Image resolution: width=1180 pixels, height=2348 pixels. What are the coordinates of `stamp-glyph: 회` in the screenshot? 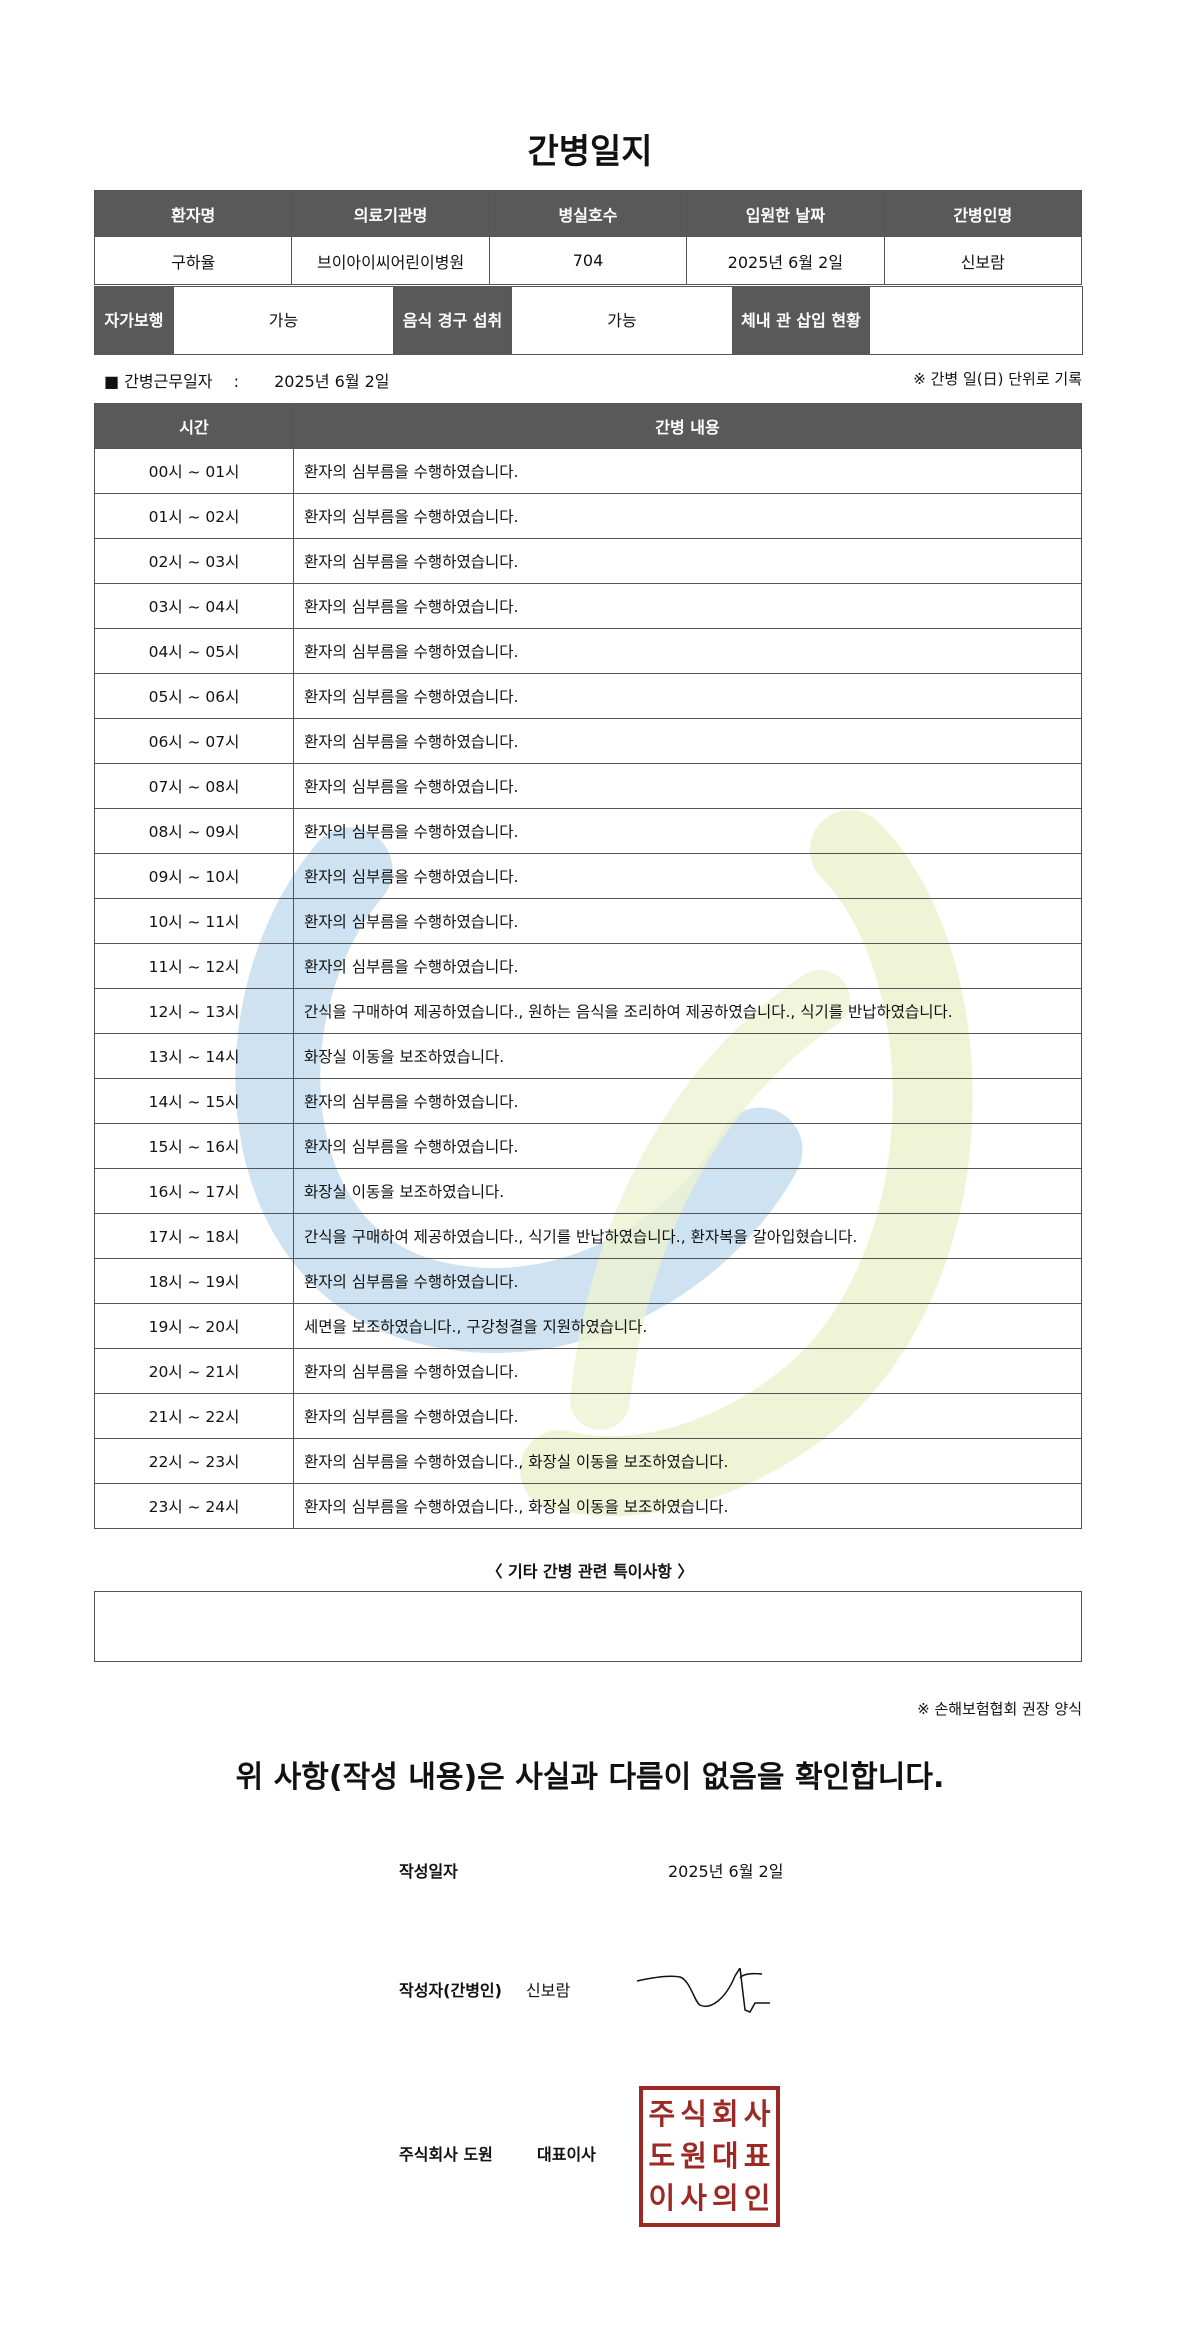 It's located at (725, 2113).